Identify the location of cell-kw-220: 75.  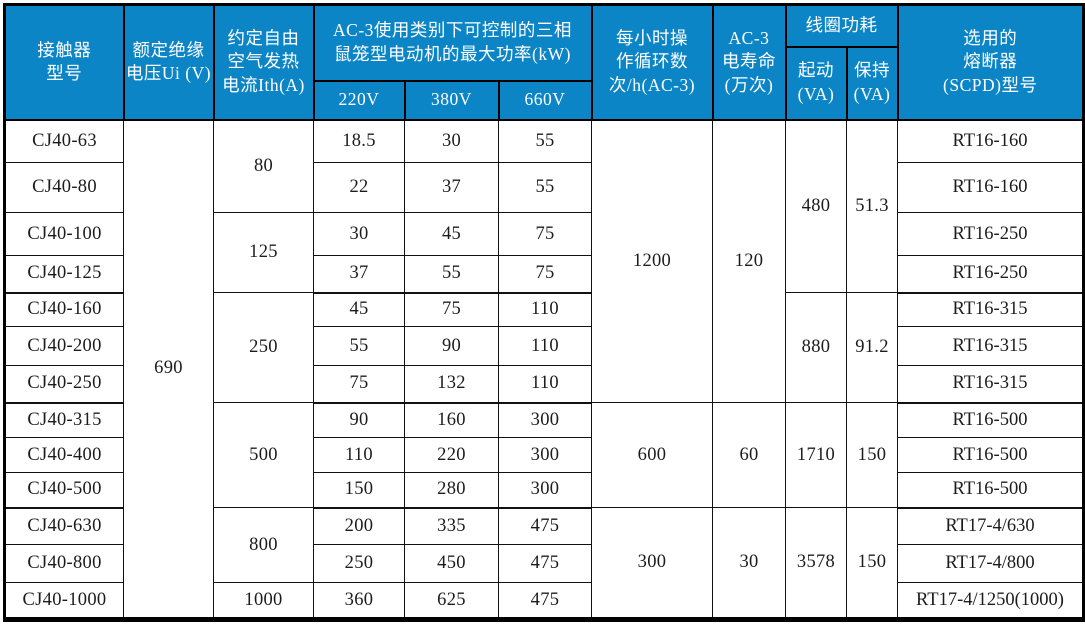
(359, 384).